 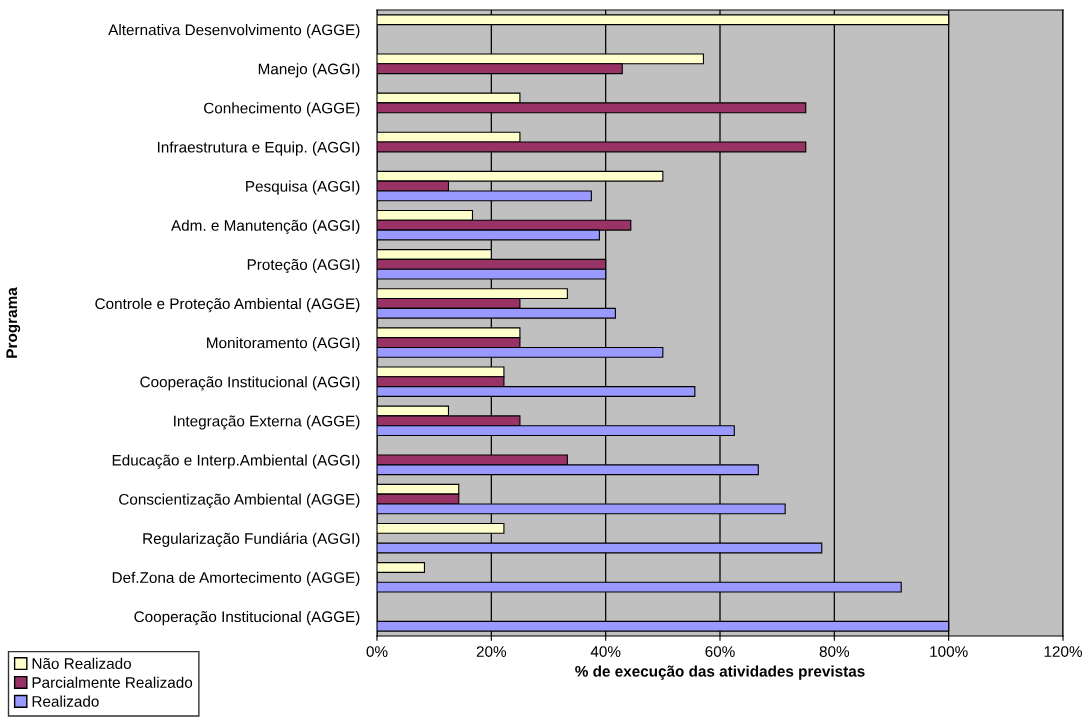 What do you see at coordinates (65, 701) in the screenshot?
I see `legend-label: Realizado` at bounding box center [65, 701].